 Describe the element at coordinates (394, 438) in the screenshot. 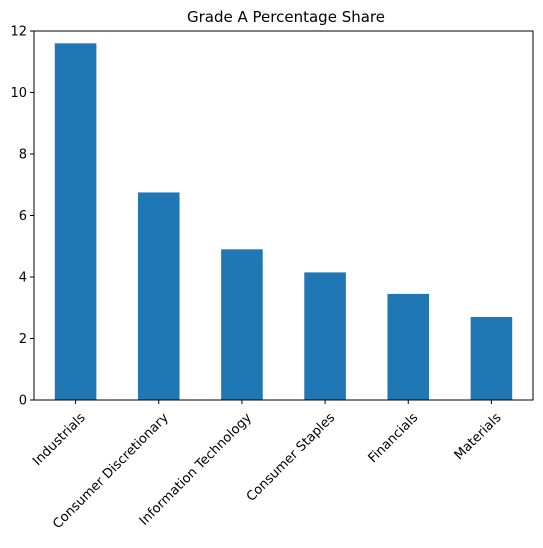

I see `x-tick-label-4: Financials` at that location.